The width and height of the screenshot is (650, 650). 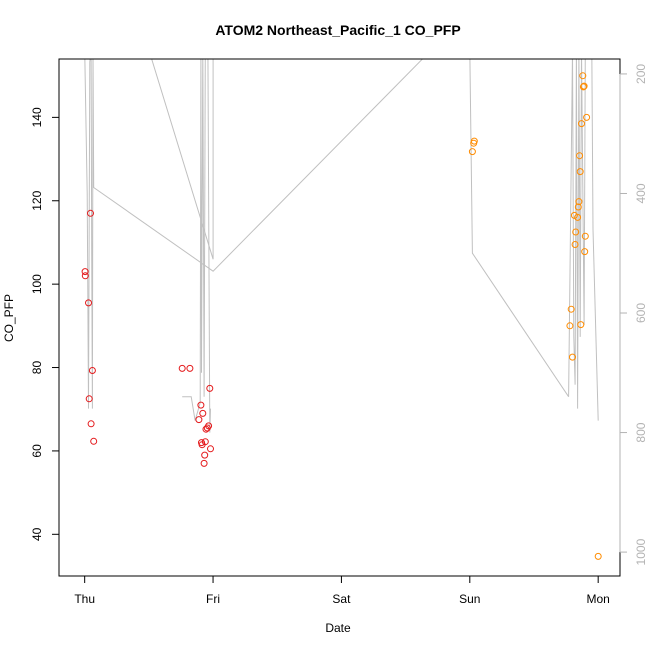 What do you see at coordinates (84, 599) in the screenshot?
I see `x-tick-label-0: Thu` at bounding box center [84, 599].